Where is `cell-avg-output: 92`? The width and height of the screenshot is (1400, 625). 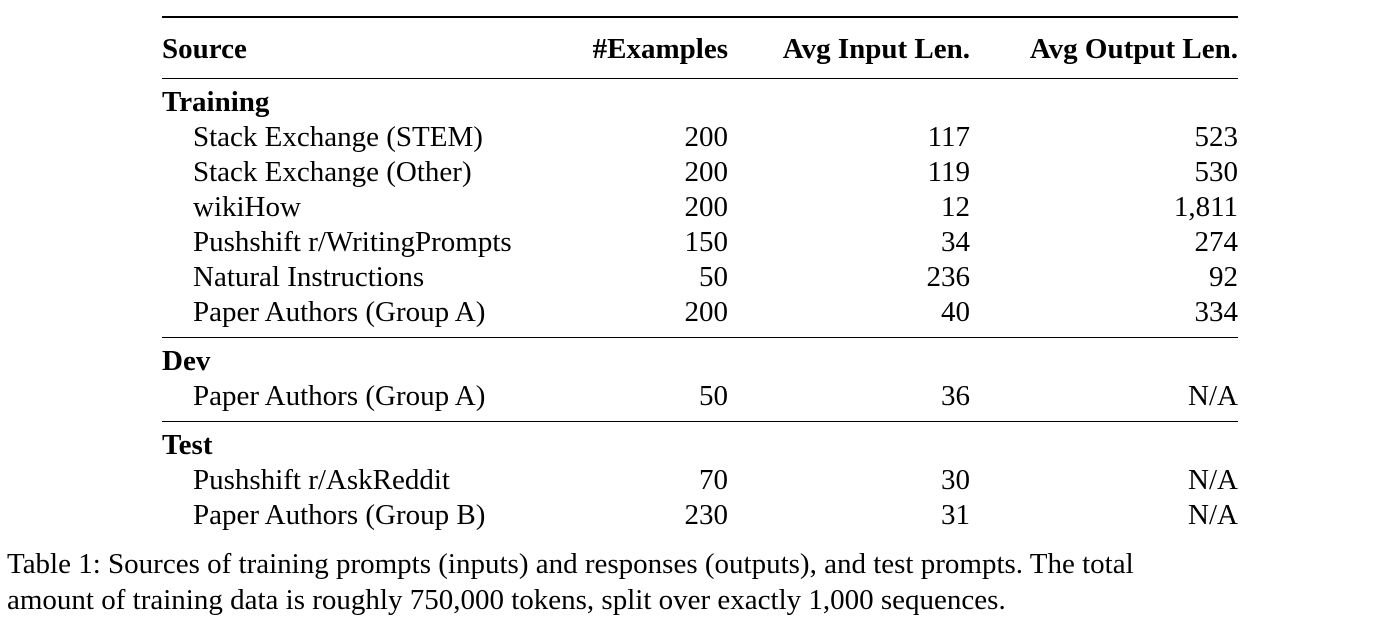
cell-avg-output: 92 is located at coordinates (1223, 276).